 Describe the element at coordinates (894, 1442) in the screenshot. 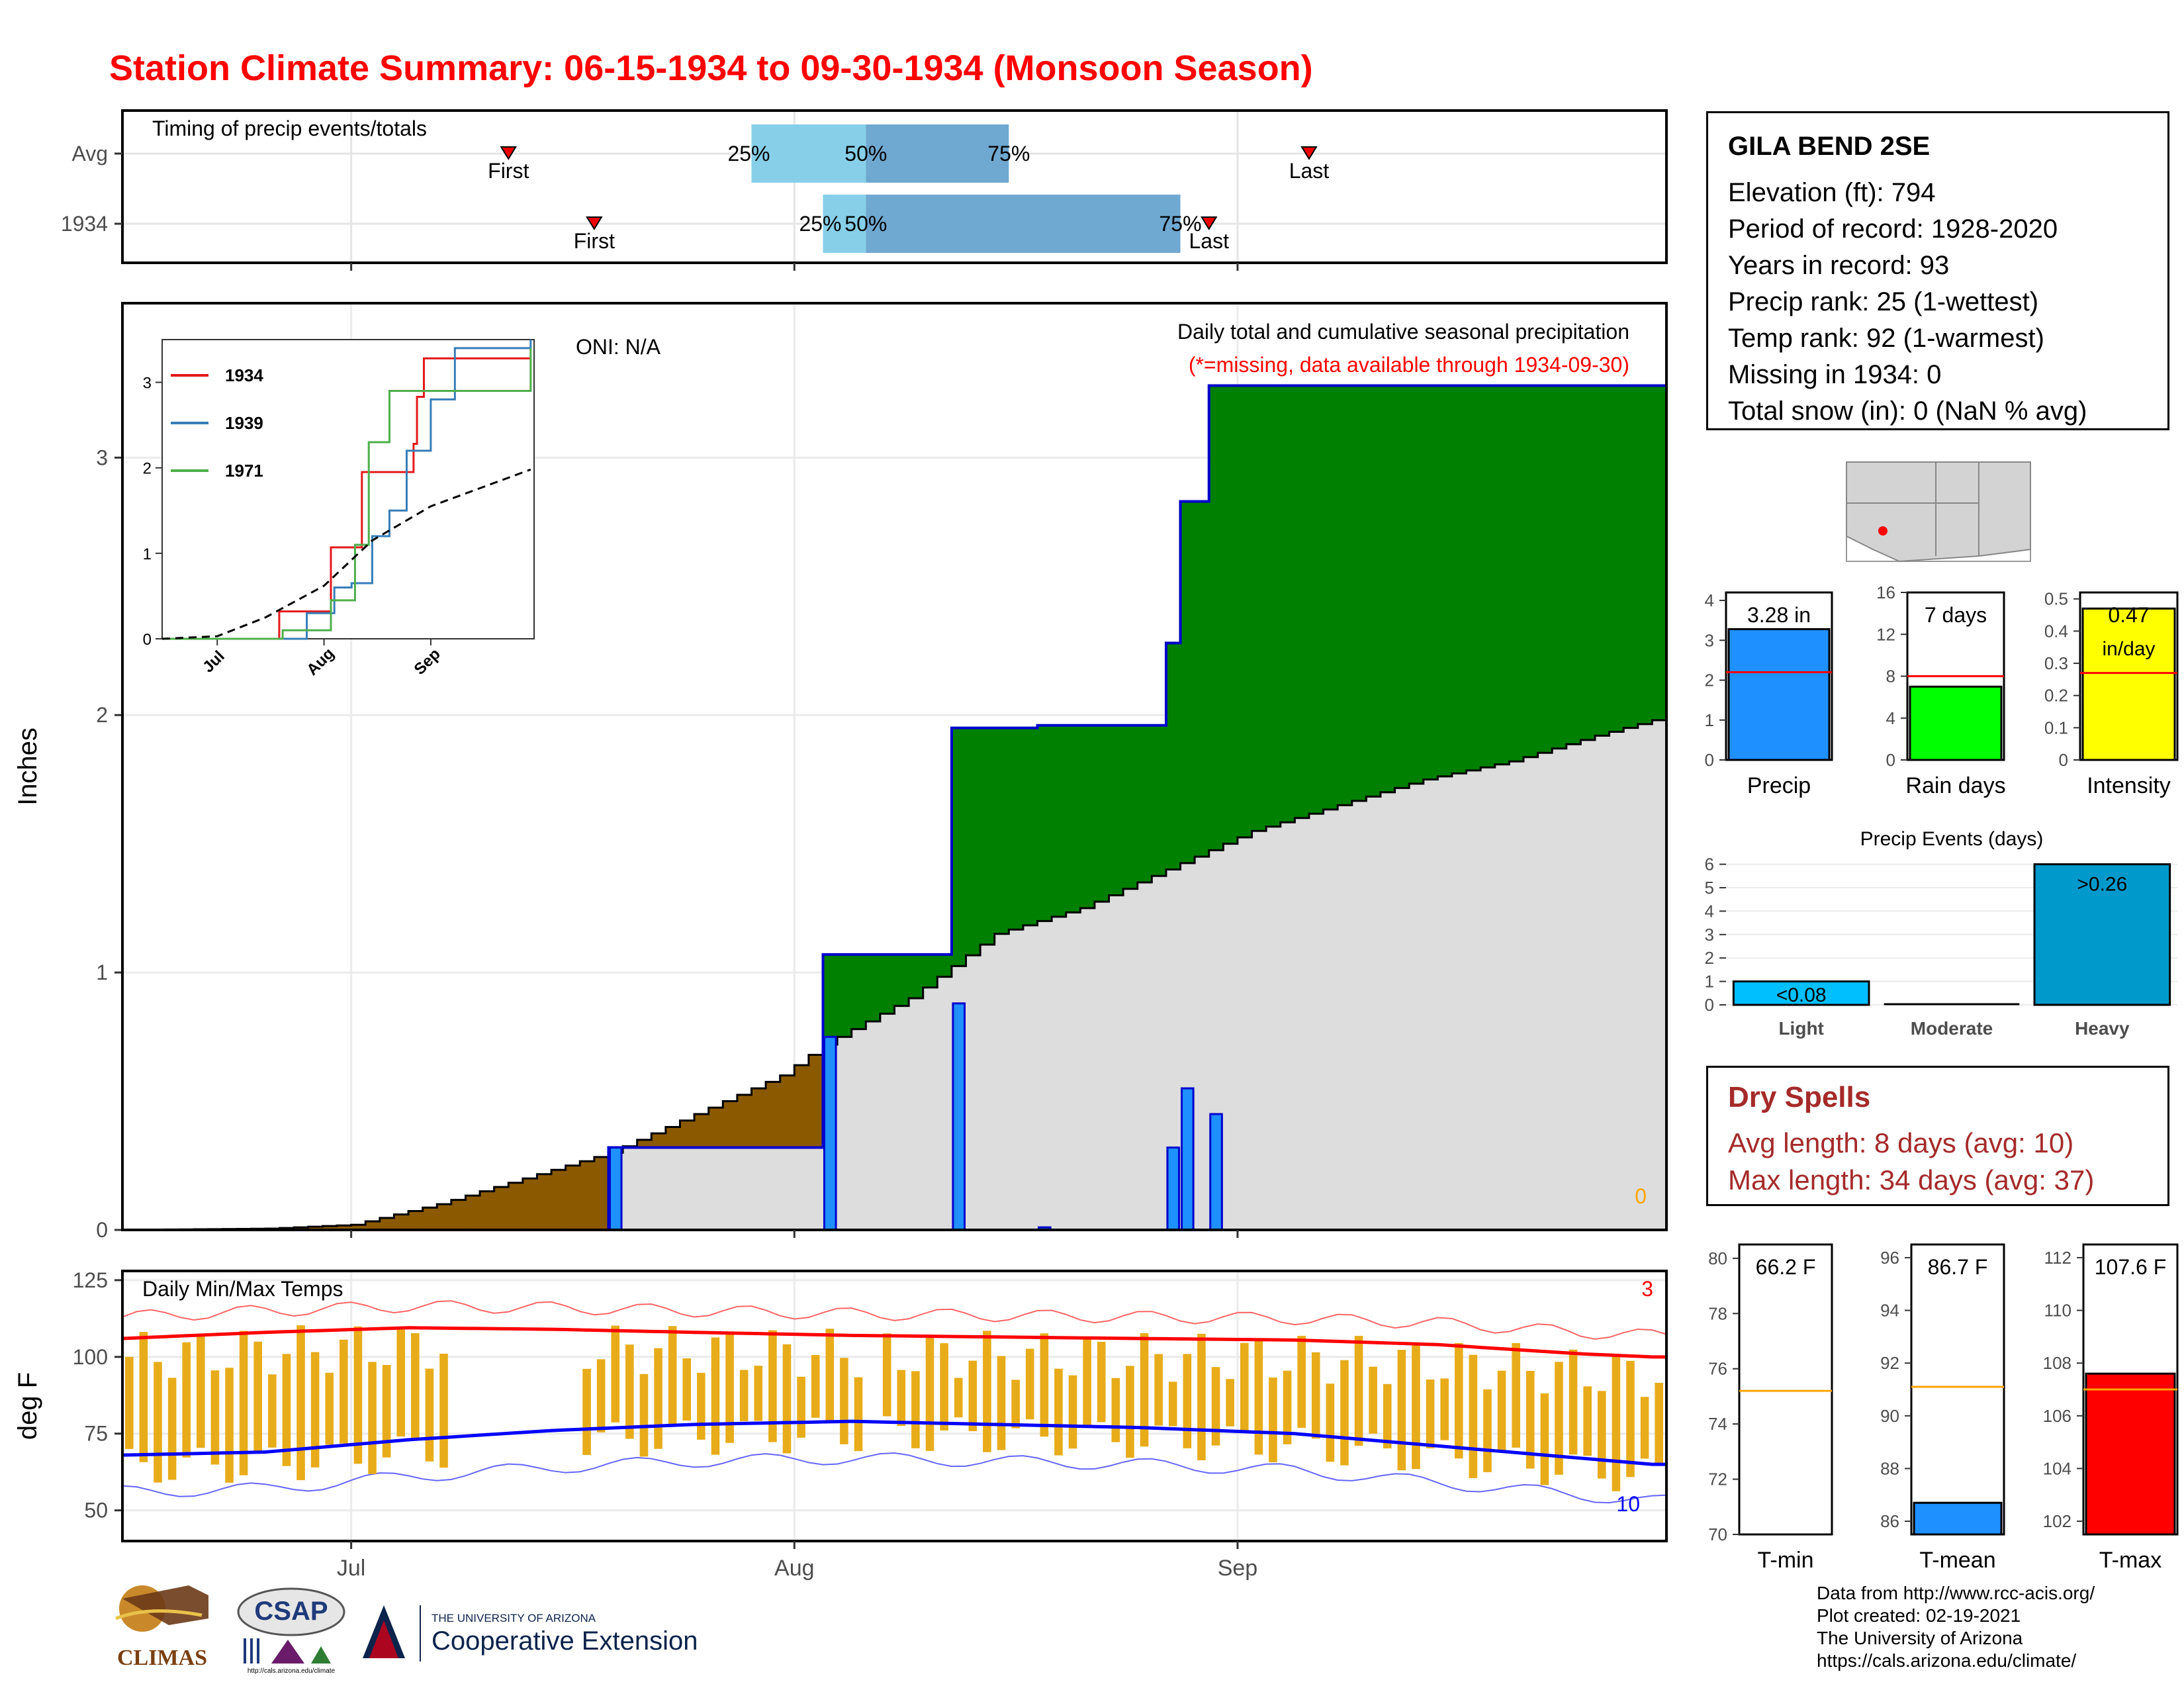

I see `temps-avg-min-line` at that location.